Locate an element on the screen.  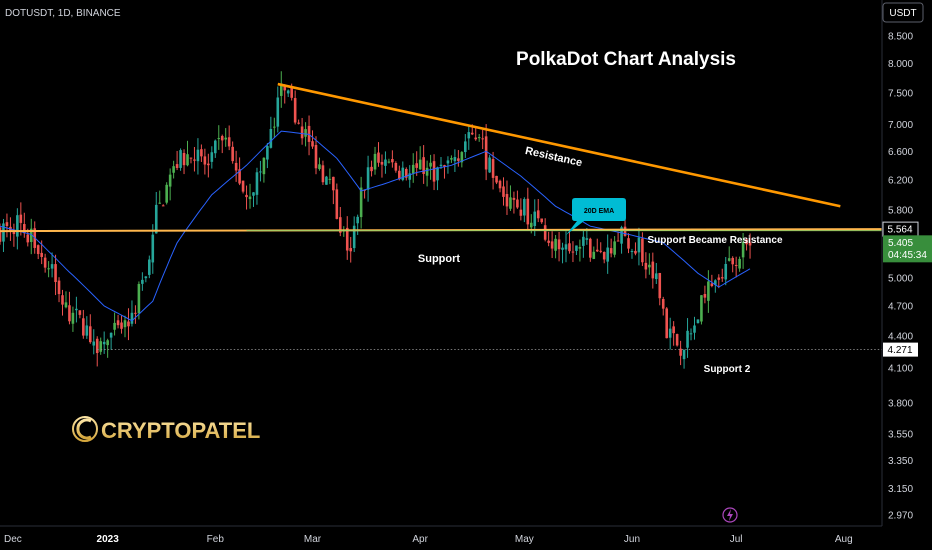
support-resistance-line is located at coordinates (441, 230).